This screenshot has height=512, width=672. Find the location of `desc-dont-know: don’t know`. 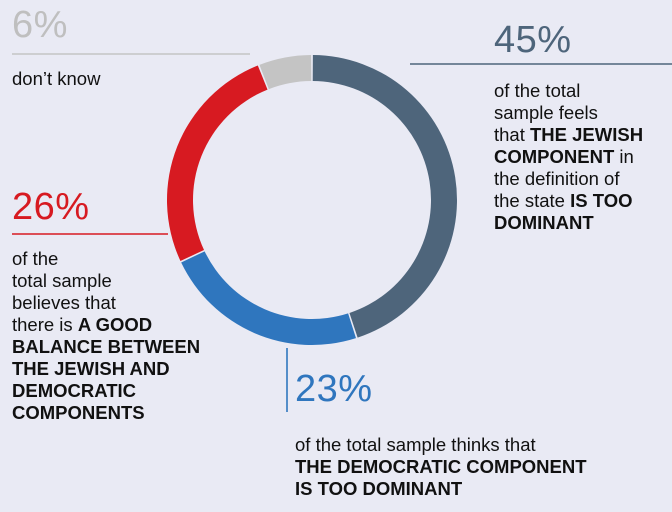

desc-dont-know: don’t know is located at coordinates (56, 79).